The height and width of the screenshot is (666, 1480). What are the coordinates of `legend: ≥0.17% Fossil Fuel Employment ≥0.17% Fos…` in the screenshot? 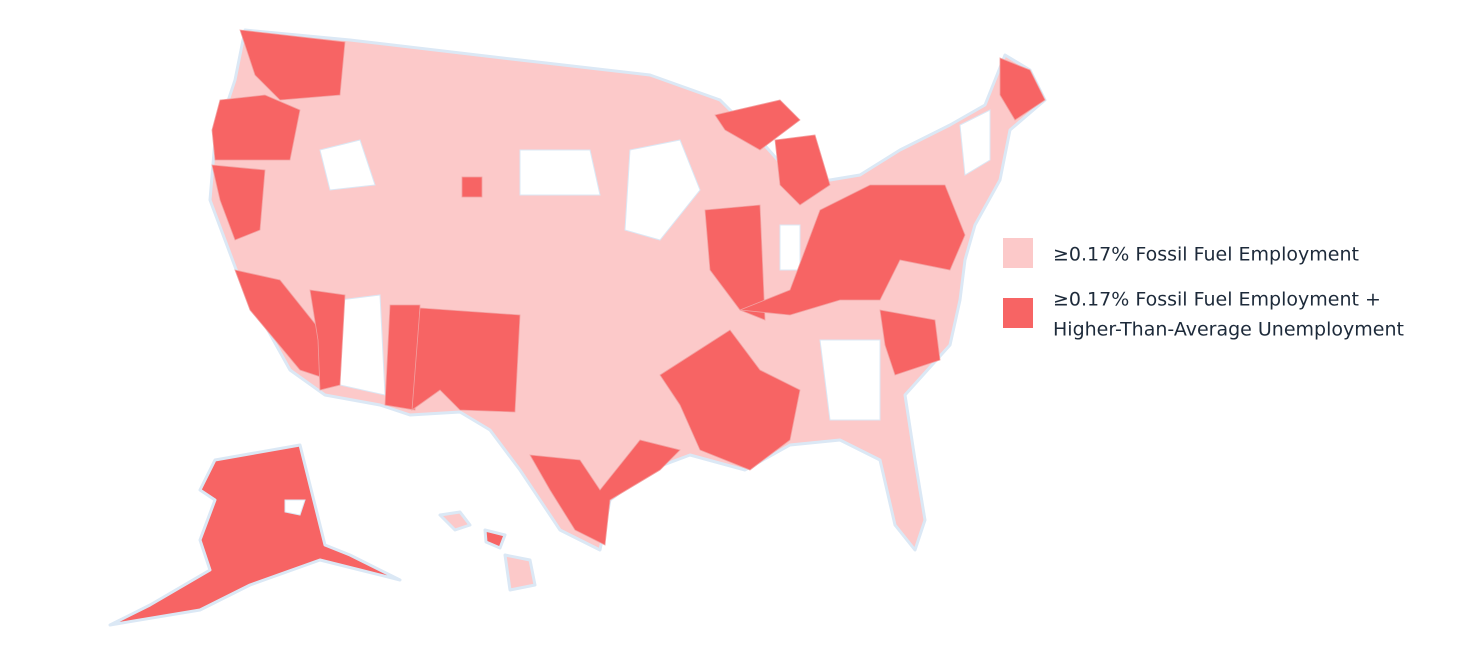 It's located at (1203, 289).